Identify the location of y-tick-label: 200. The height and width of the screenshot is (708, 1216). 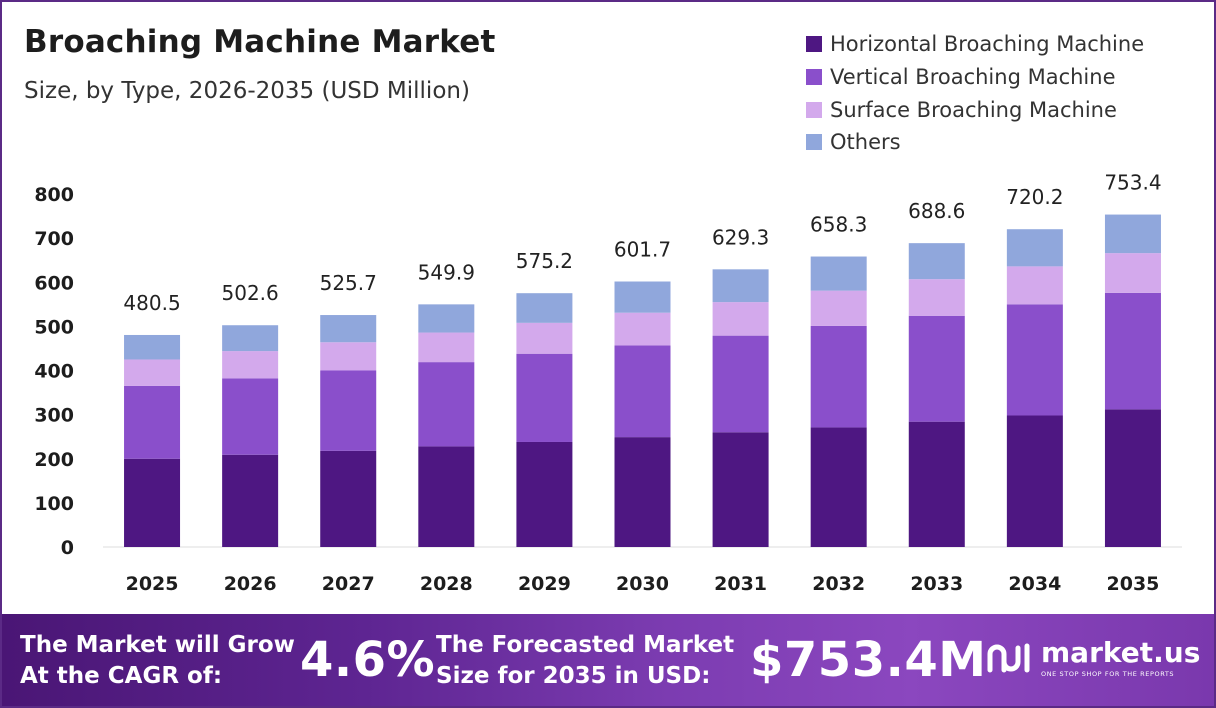
(54, 460).